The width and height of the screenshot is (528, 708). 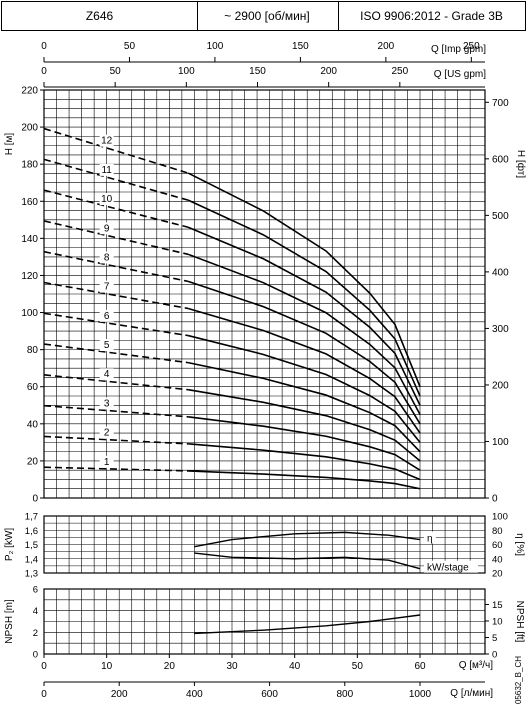 I want to click on bottom-axis-tick-label: 20, so click(x=170, y=666).